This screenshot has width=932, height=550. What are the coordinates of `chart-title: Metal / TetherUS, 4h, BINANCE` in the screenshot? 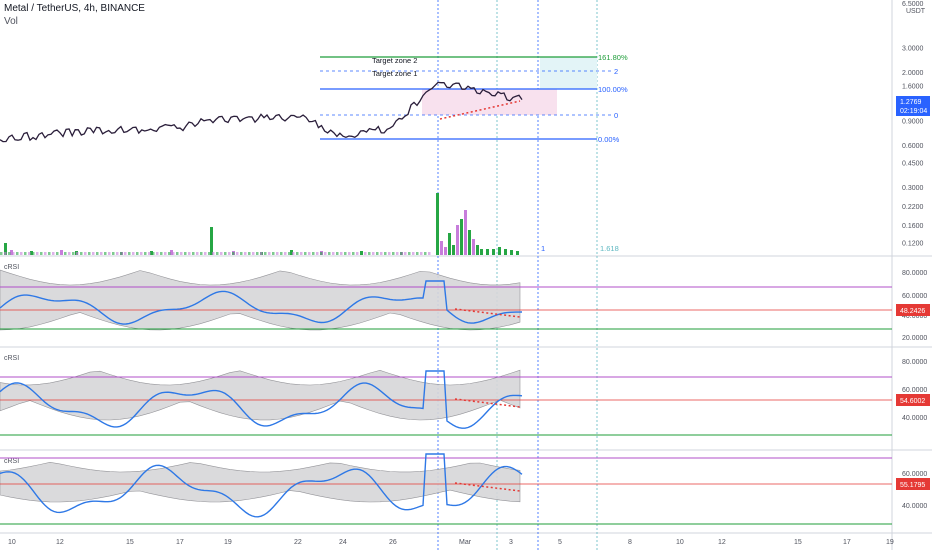 It's located at (74, 8).